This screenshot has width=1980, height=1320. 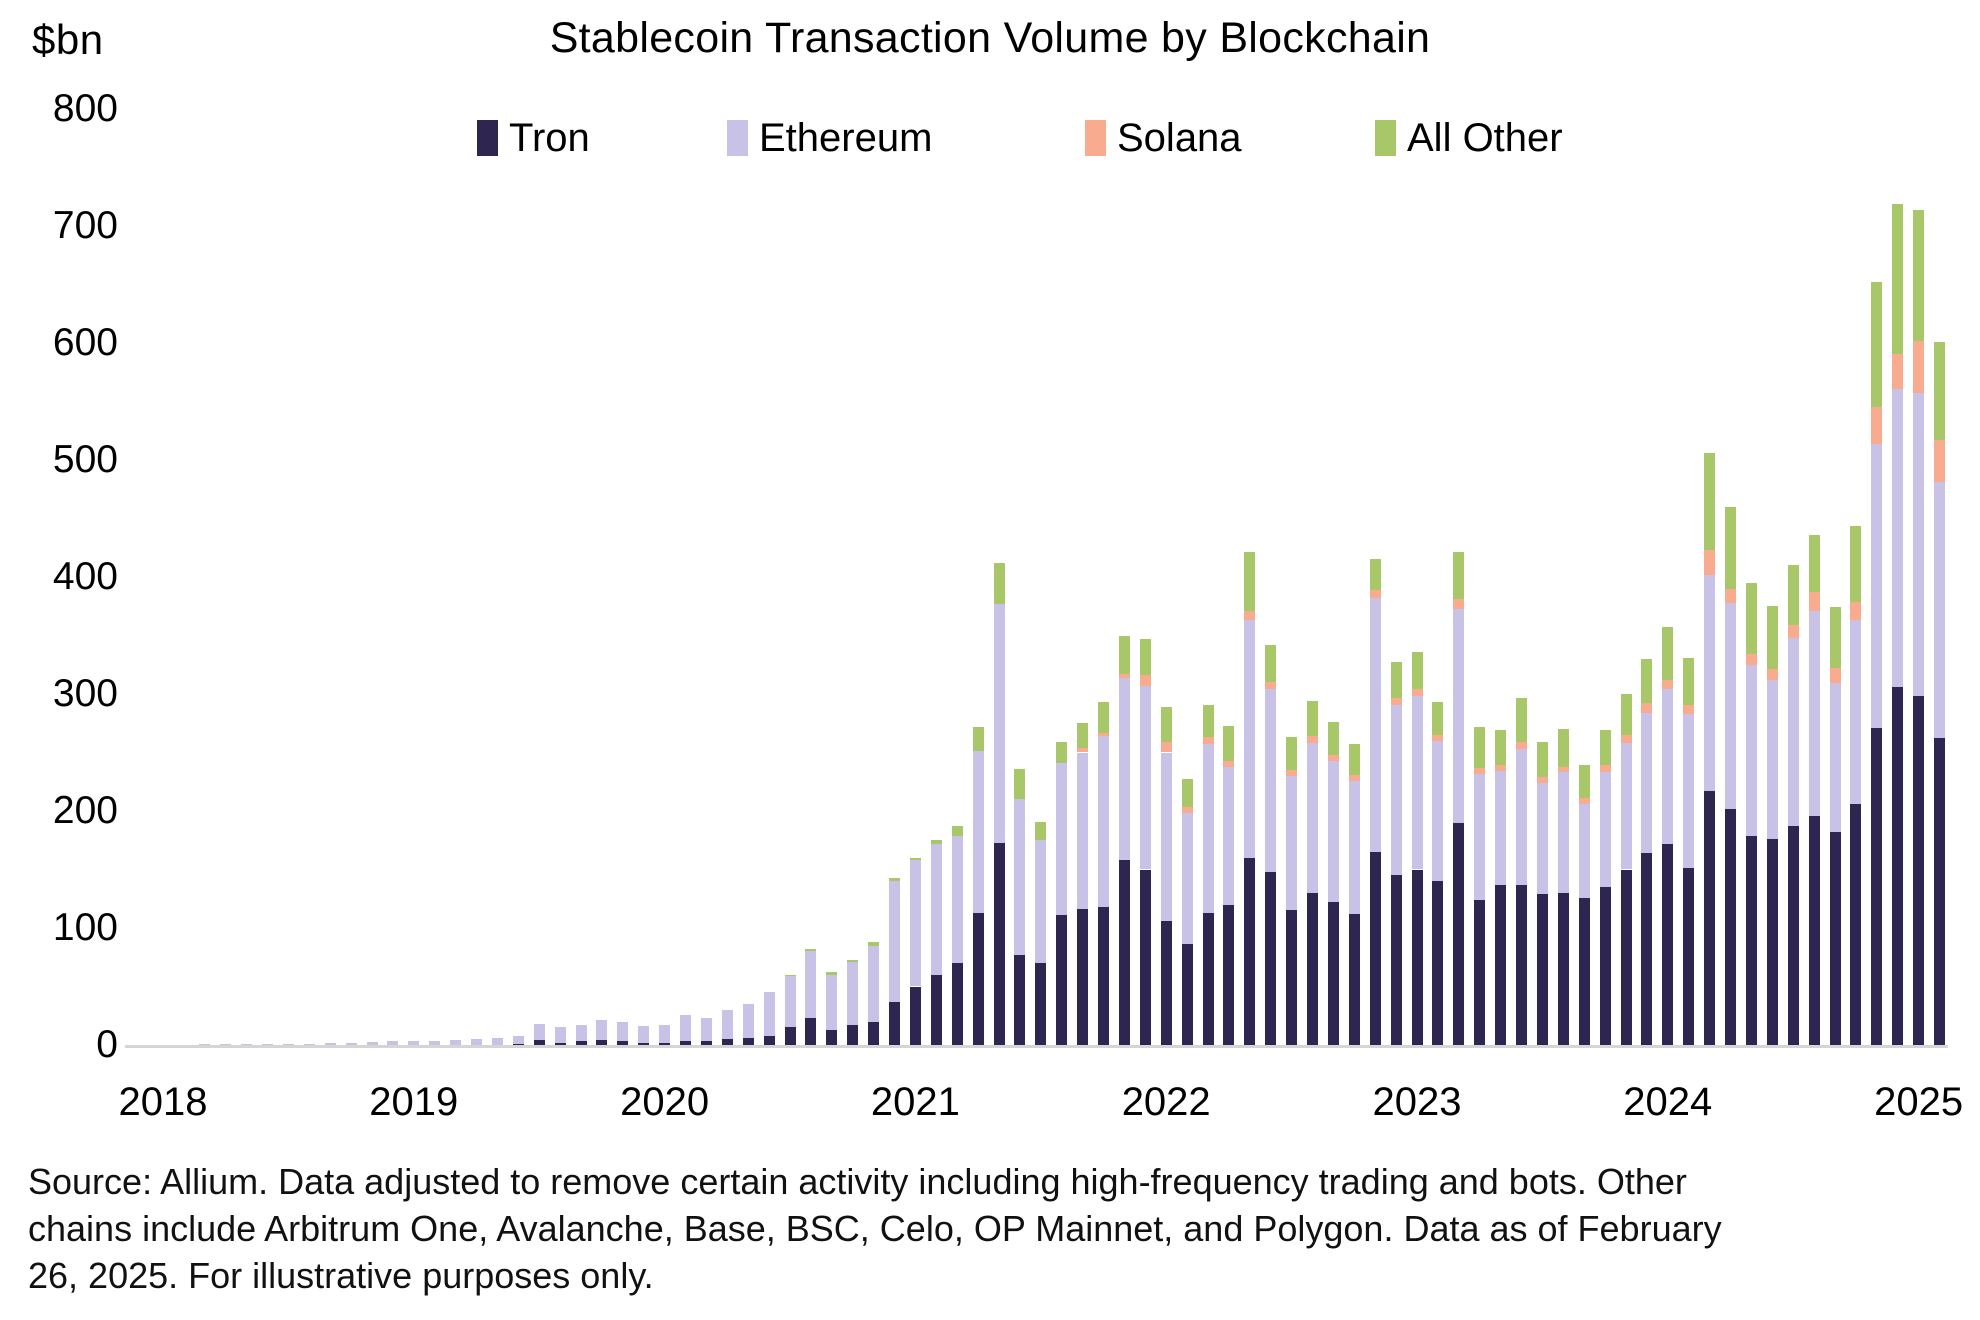 I want to click on bar-2022-05-all-other, so click(x=1250, y=581).